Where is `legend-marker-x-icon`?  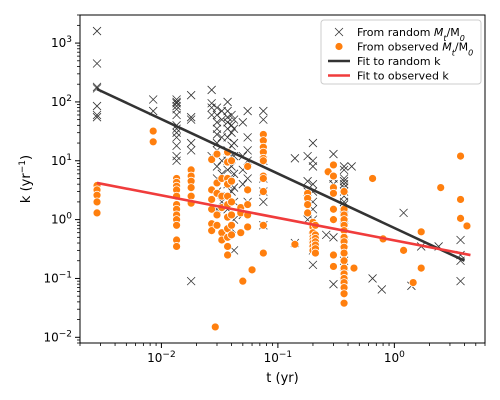 legend-marker-x-icon is located at coordinates (339, 32).